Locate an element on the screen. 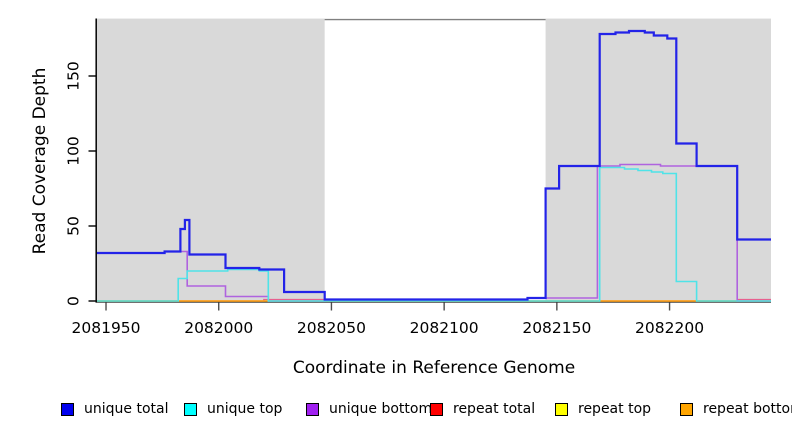  legend-item-unique-total: unique total is located at coordinates (114, 409).